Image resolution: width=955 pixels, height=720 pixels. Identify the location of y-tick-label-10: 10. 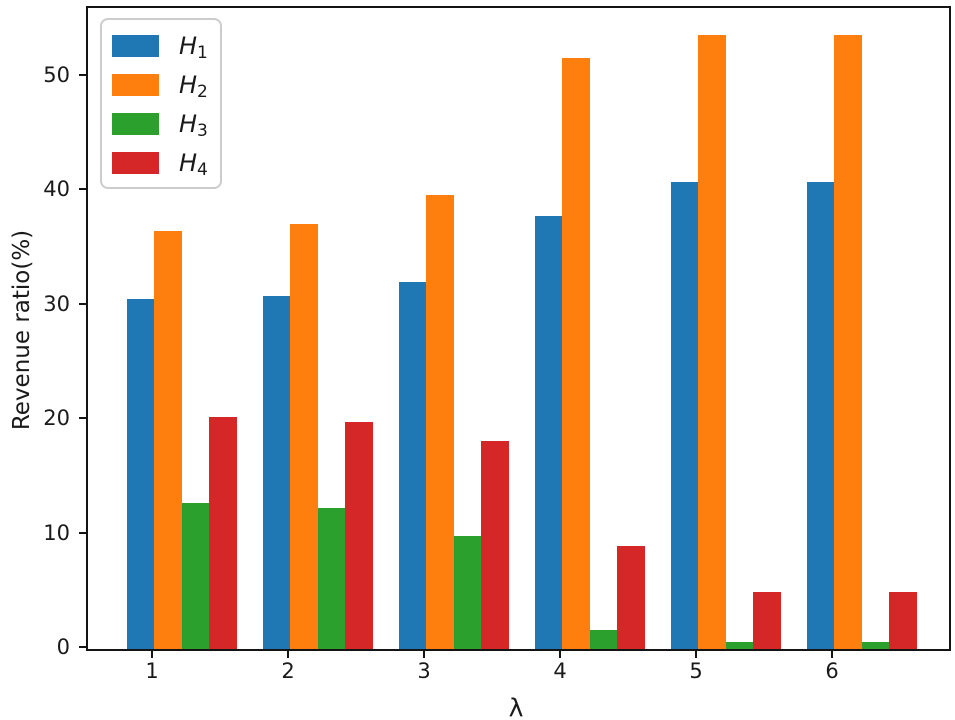
(56, 532).